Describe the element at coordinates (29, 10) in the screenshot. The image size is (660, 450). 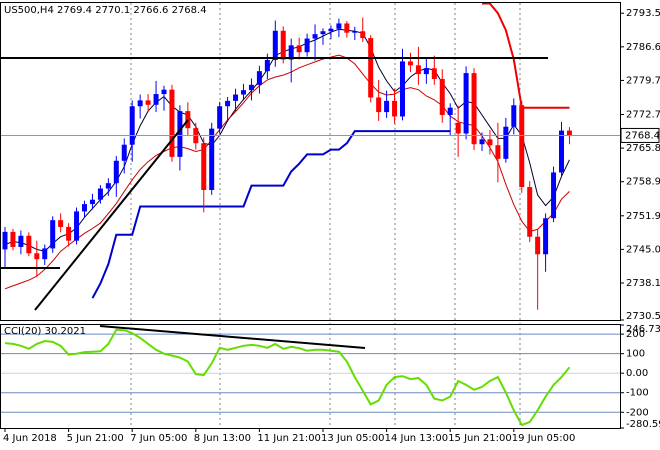
I see `symbol: US500,H4` at that location.